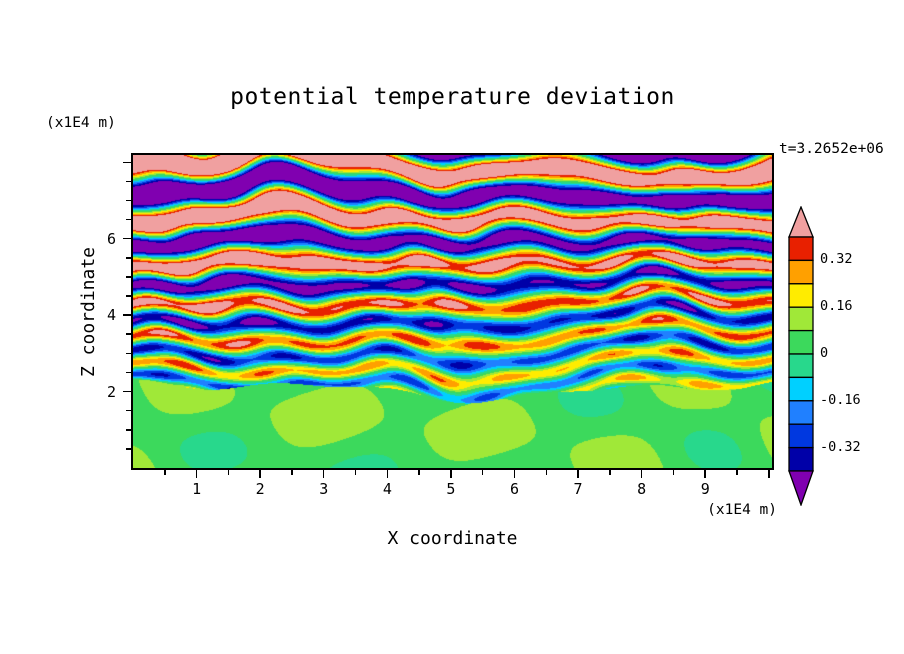 The width and height of the screenshot is (904, 654). I want to click on colorbar-over-arrow, so click(801, 221).